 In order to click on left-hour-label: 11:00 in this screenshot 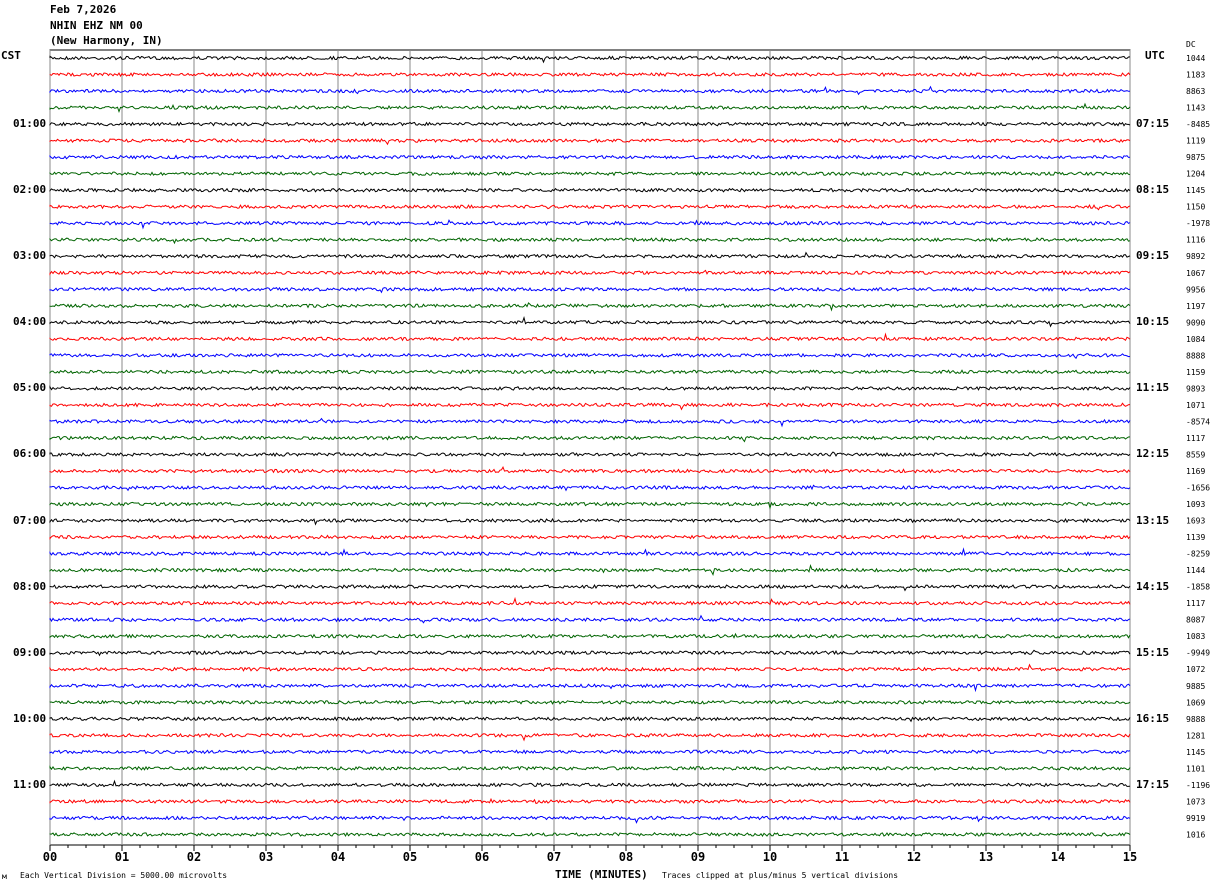, I will do `click(30, 784)`.